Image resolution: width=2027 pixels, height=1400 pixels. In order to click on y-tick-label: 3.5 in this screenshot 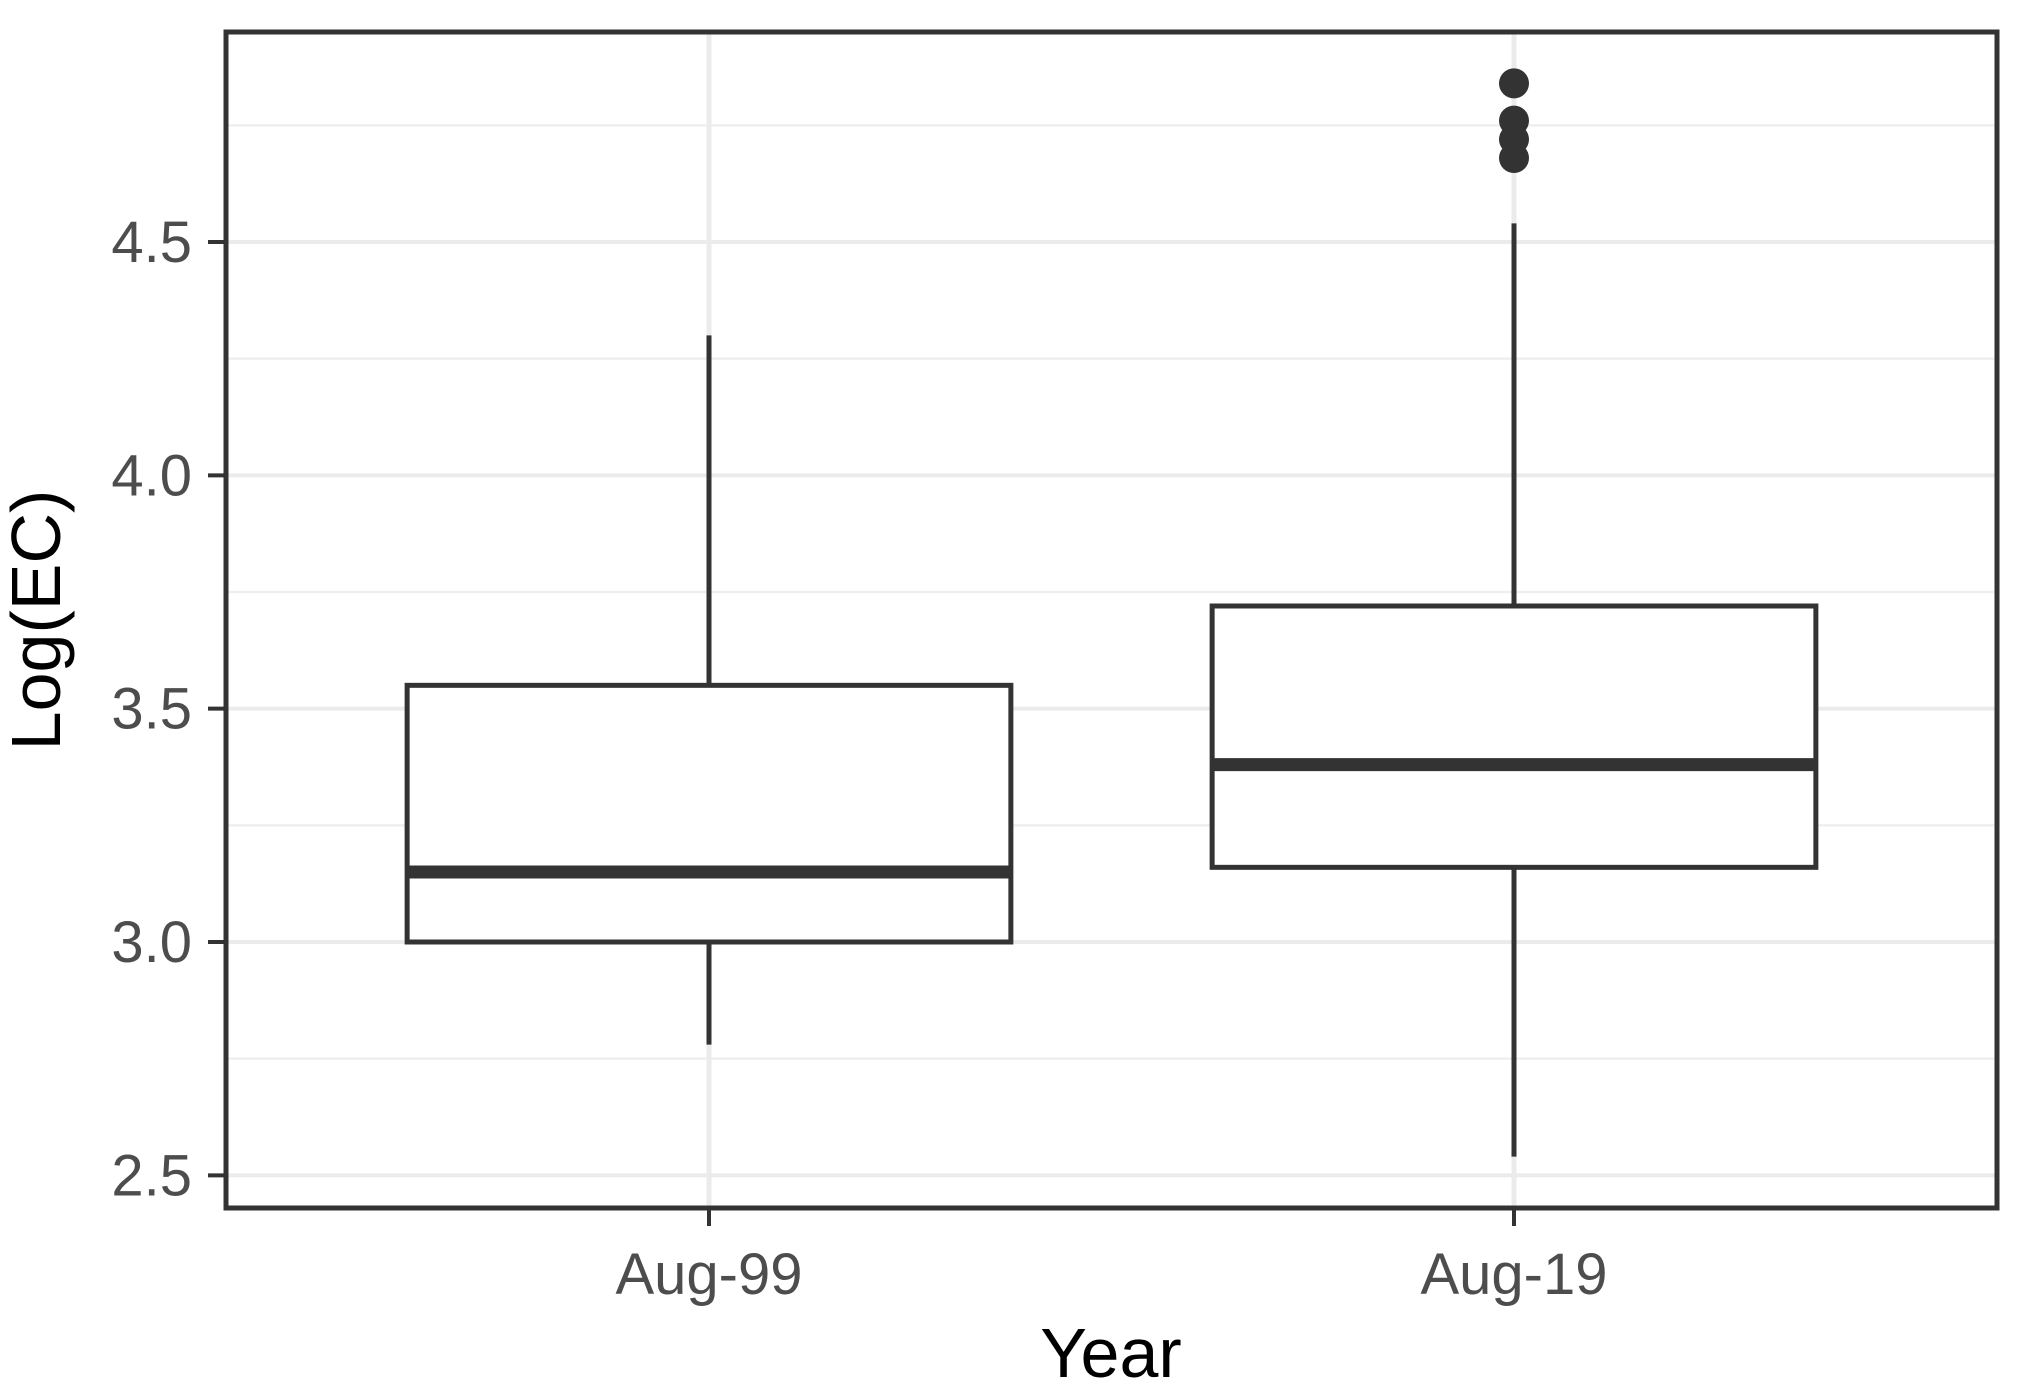, I will do `click(151, 709)`.